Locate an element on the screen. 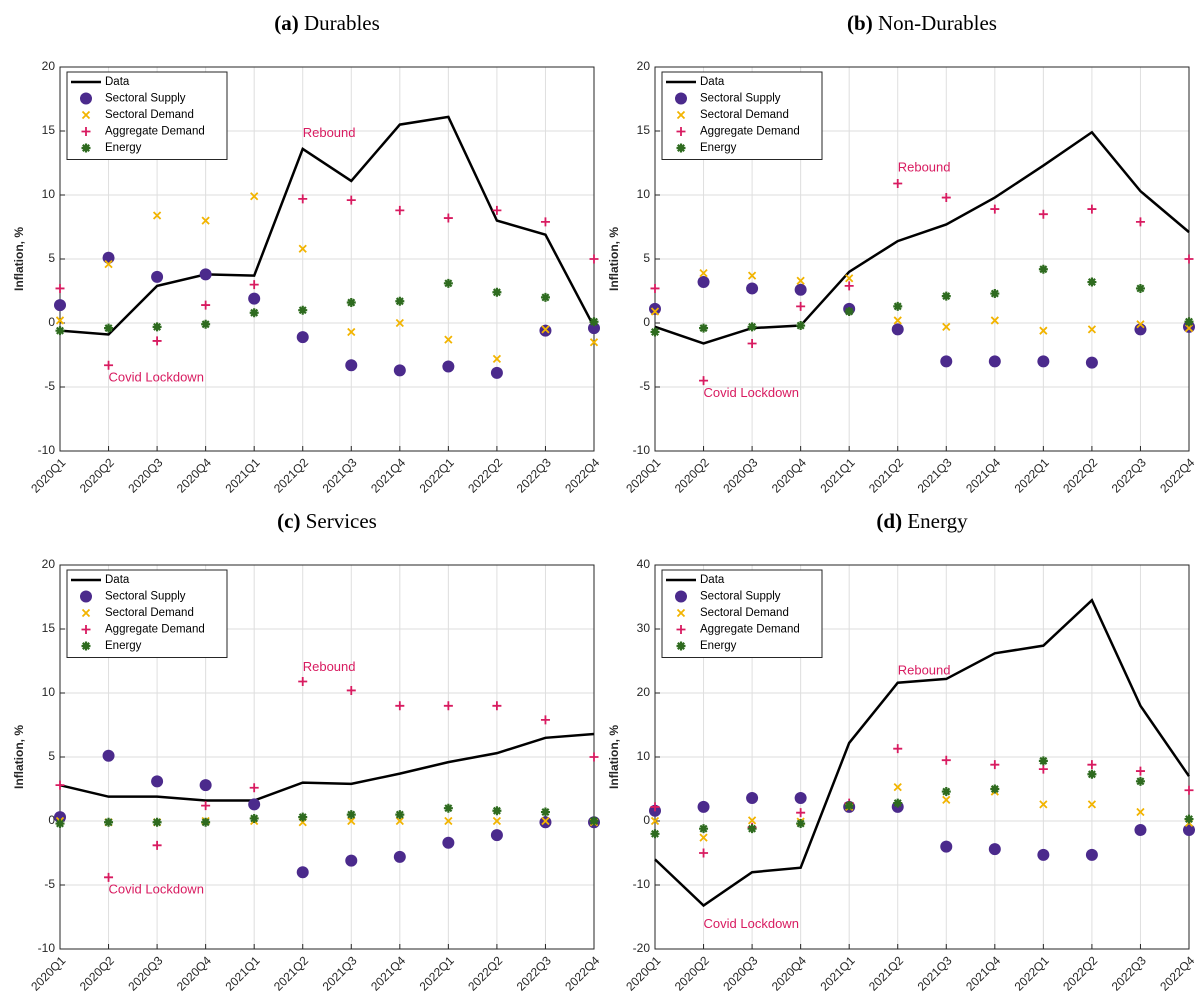 This screenshot has height=1003, width=1200. legend-label: Aggregate Demand is located at coordinates (155, 630).